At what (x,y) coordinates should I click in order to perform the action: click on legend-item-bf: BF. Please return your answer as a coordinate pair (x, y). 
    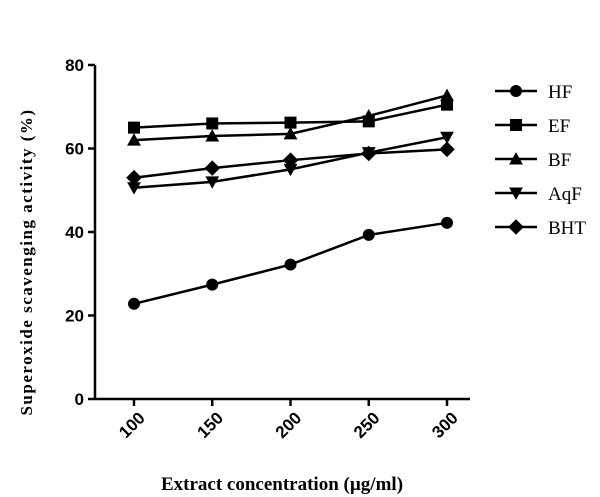
    Looking at the image, I should click on (533, 160).